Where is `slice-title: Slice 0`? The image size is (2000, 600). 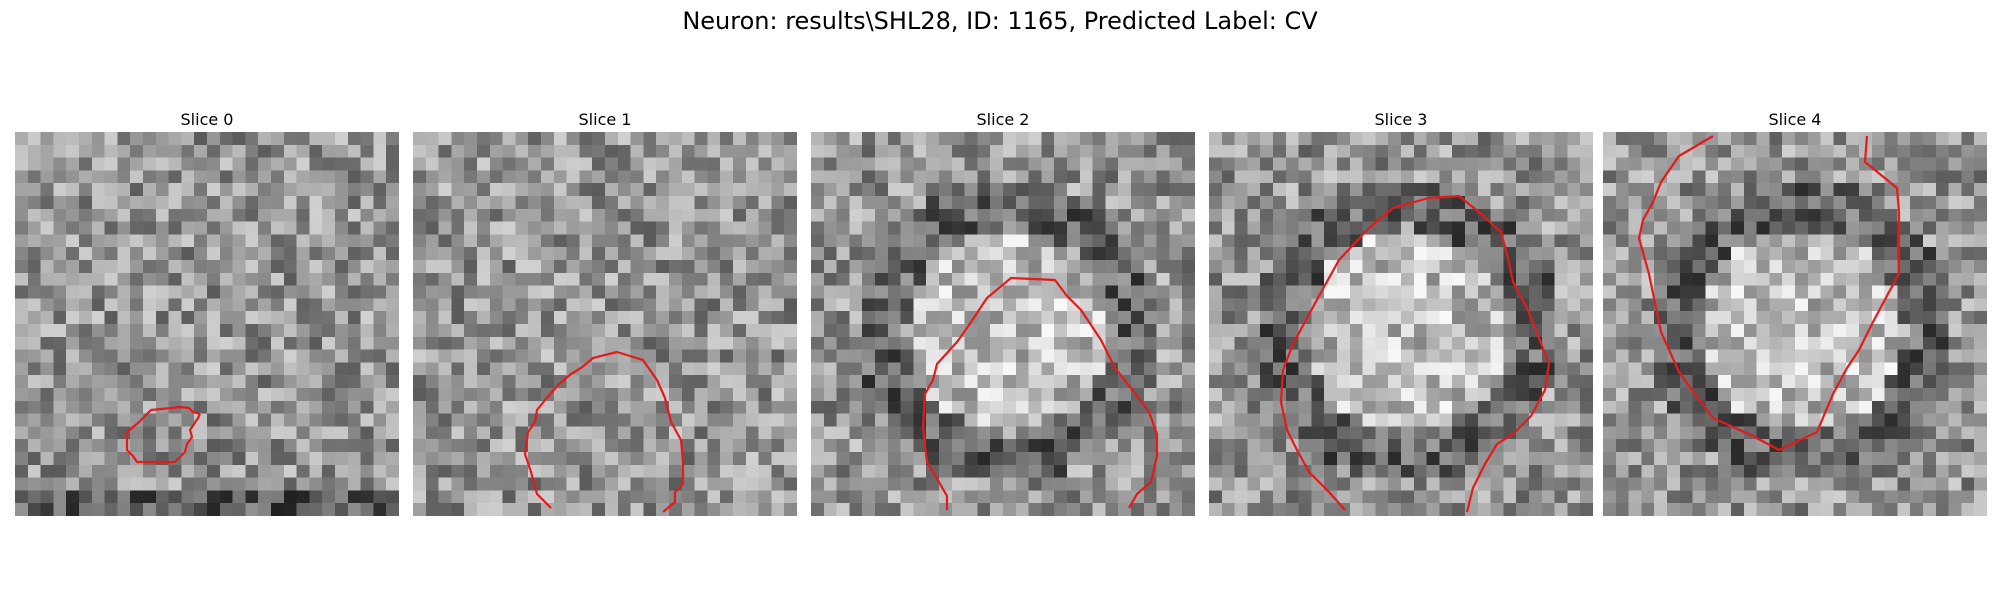
slice-title: Slice 0 is located at coordinates (207, 119).